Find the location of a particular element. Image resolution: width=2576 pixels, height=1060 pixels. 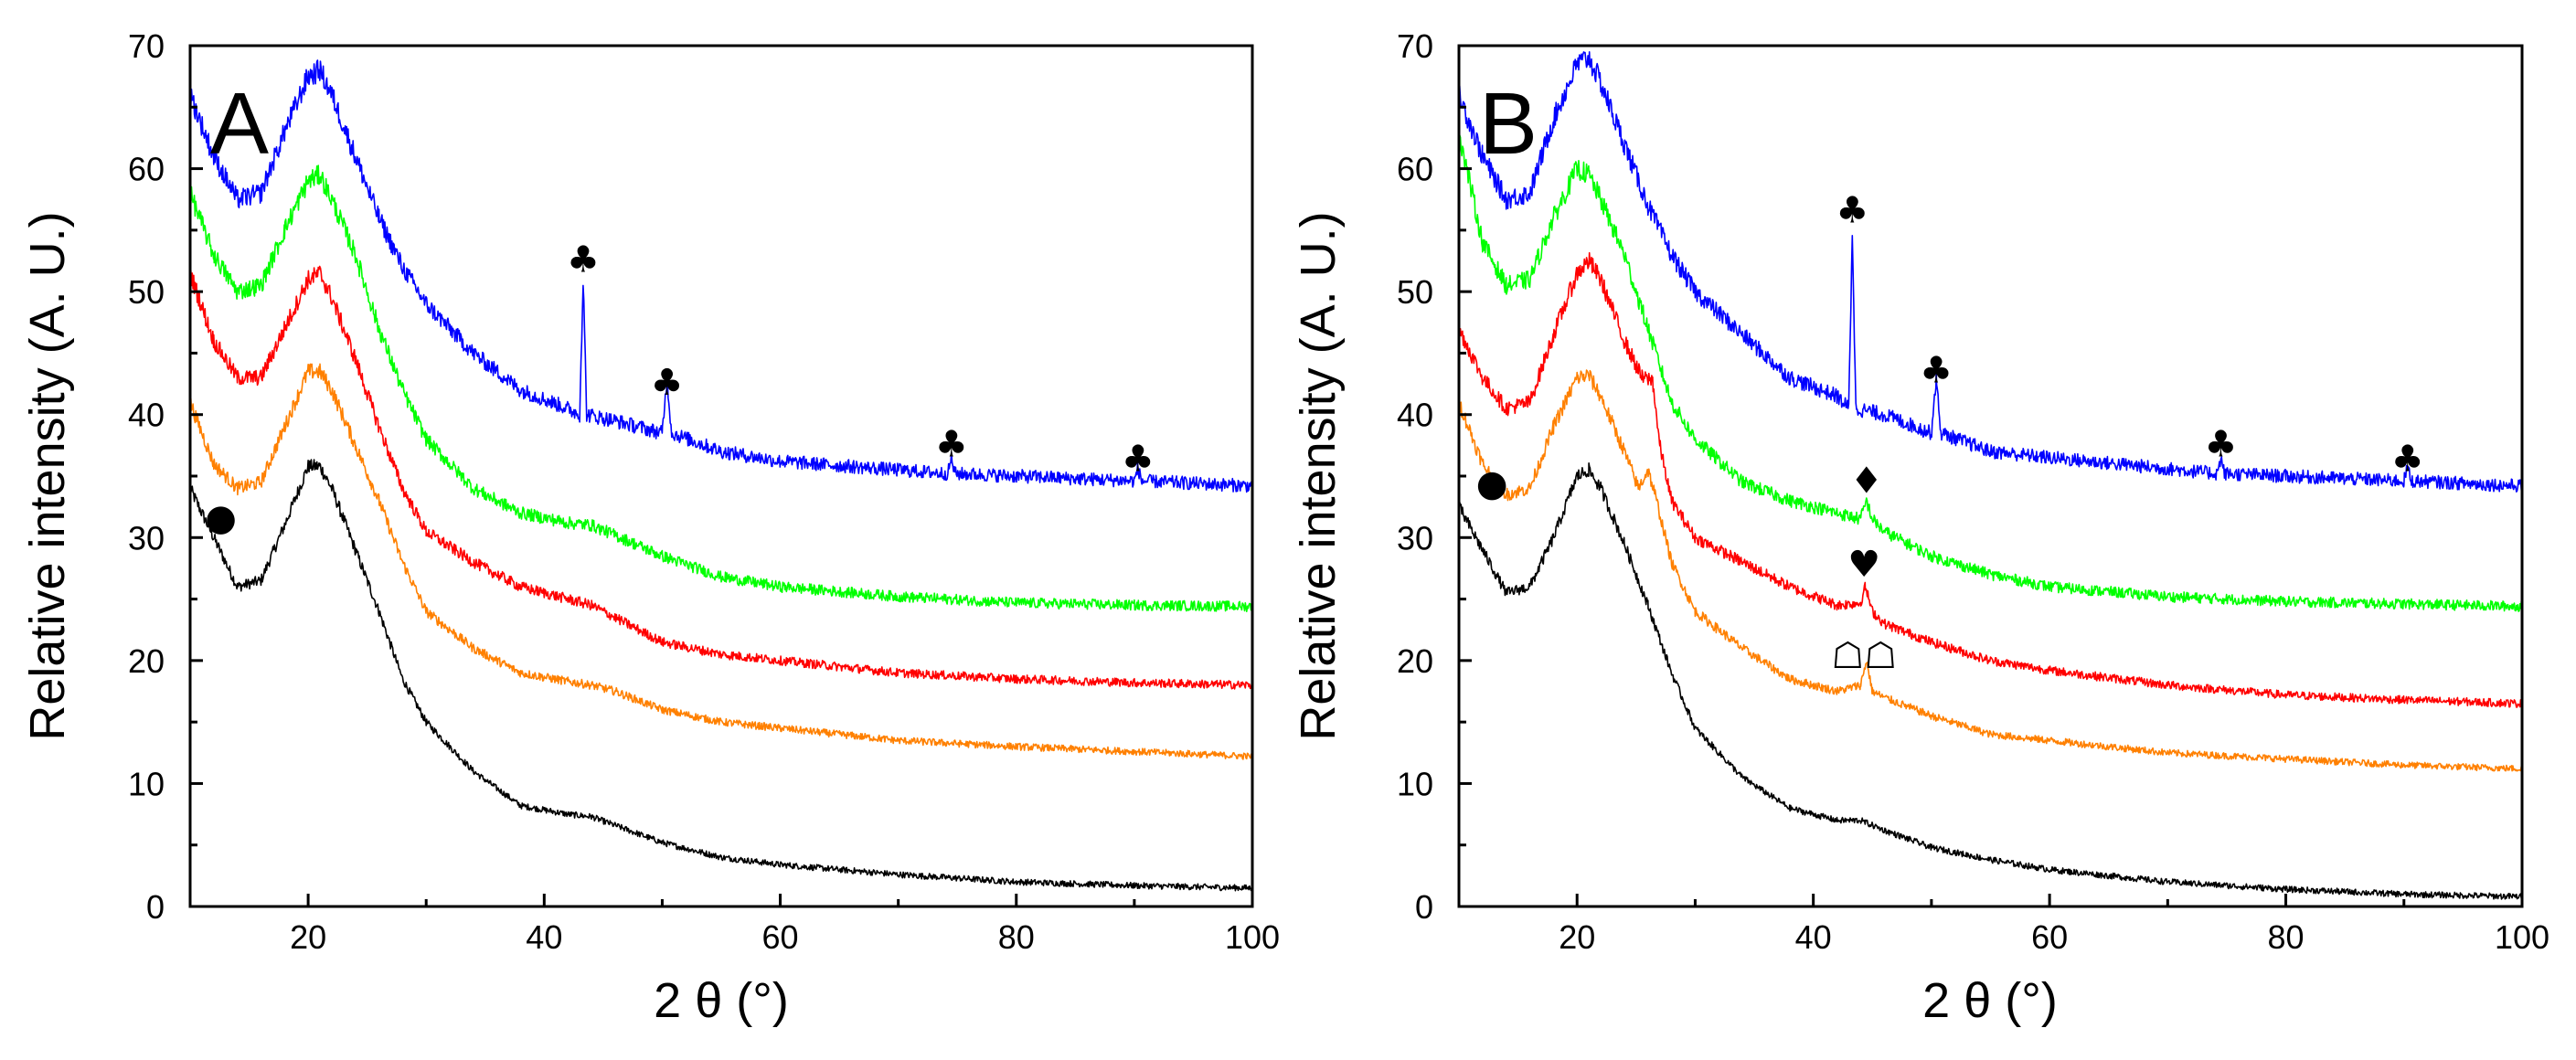

peak-marker: ♦ is located at coordinates (1866, 482).